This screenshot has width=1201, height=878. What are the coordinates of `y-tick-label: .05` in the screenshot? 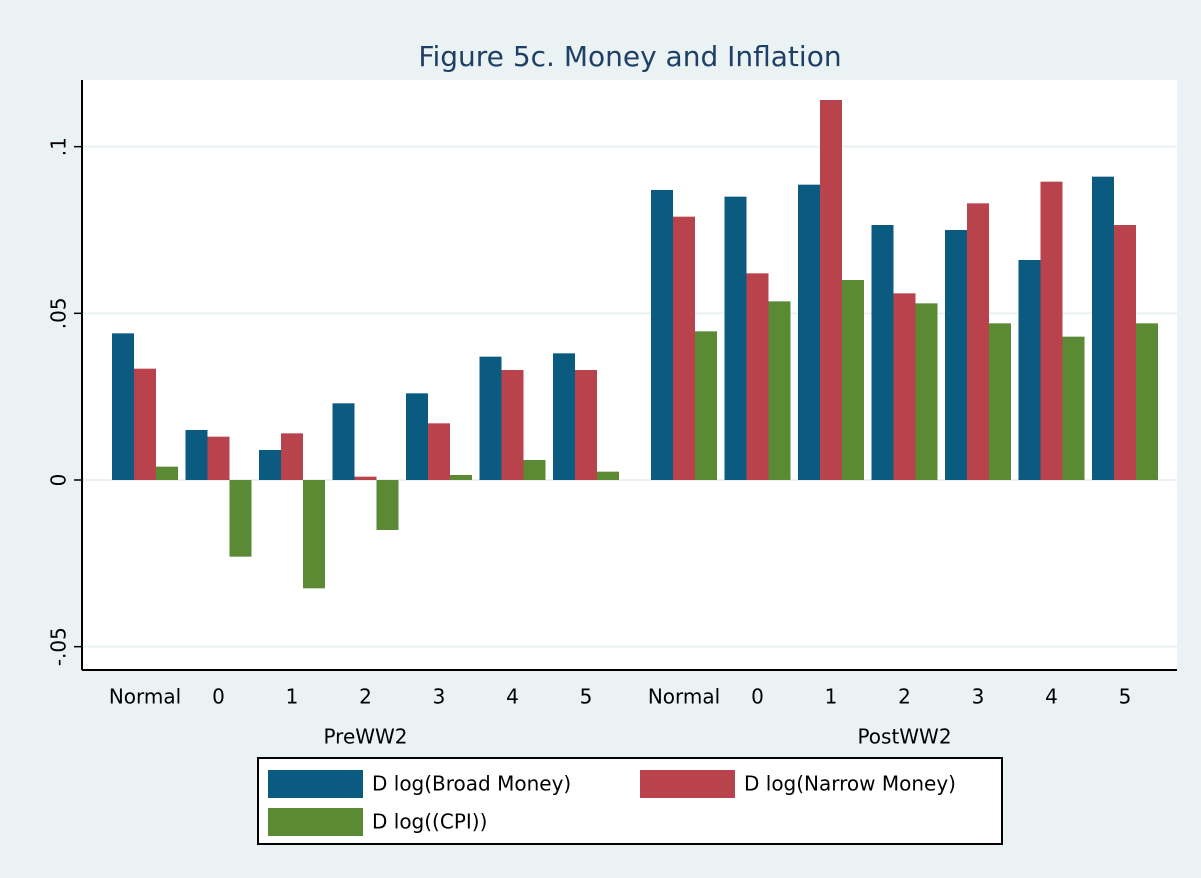 It's located at (59, 313).